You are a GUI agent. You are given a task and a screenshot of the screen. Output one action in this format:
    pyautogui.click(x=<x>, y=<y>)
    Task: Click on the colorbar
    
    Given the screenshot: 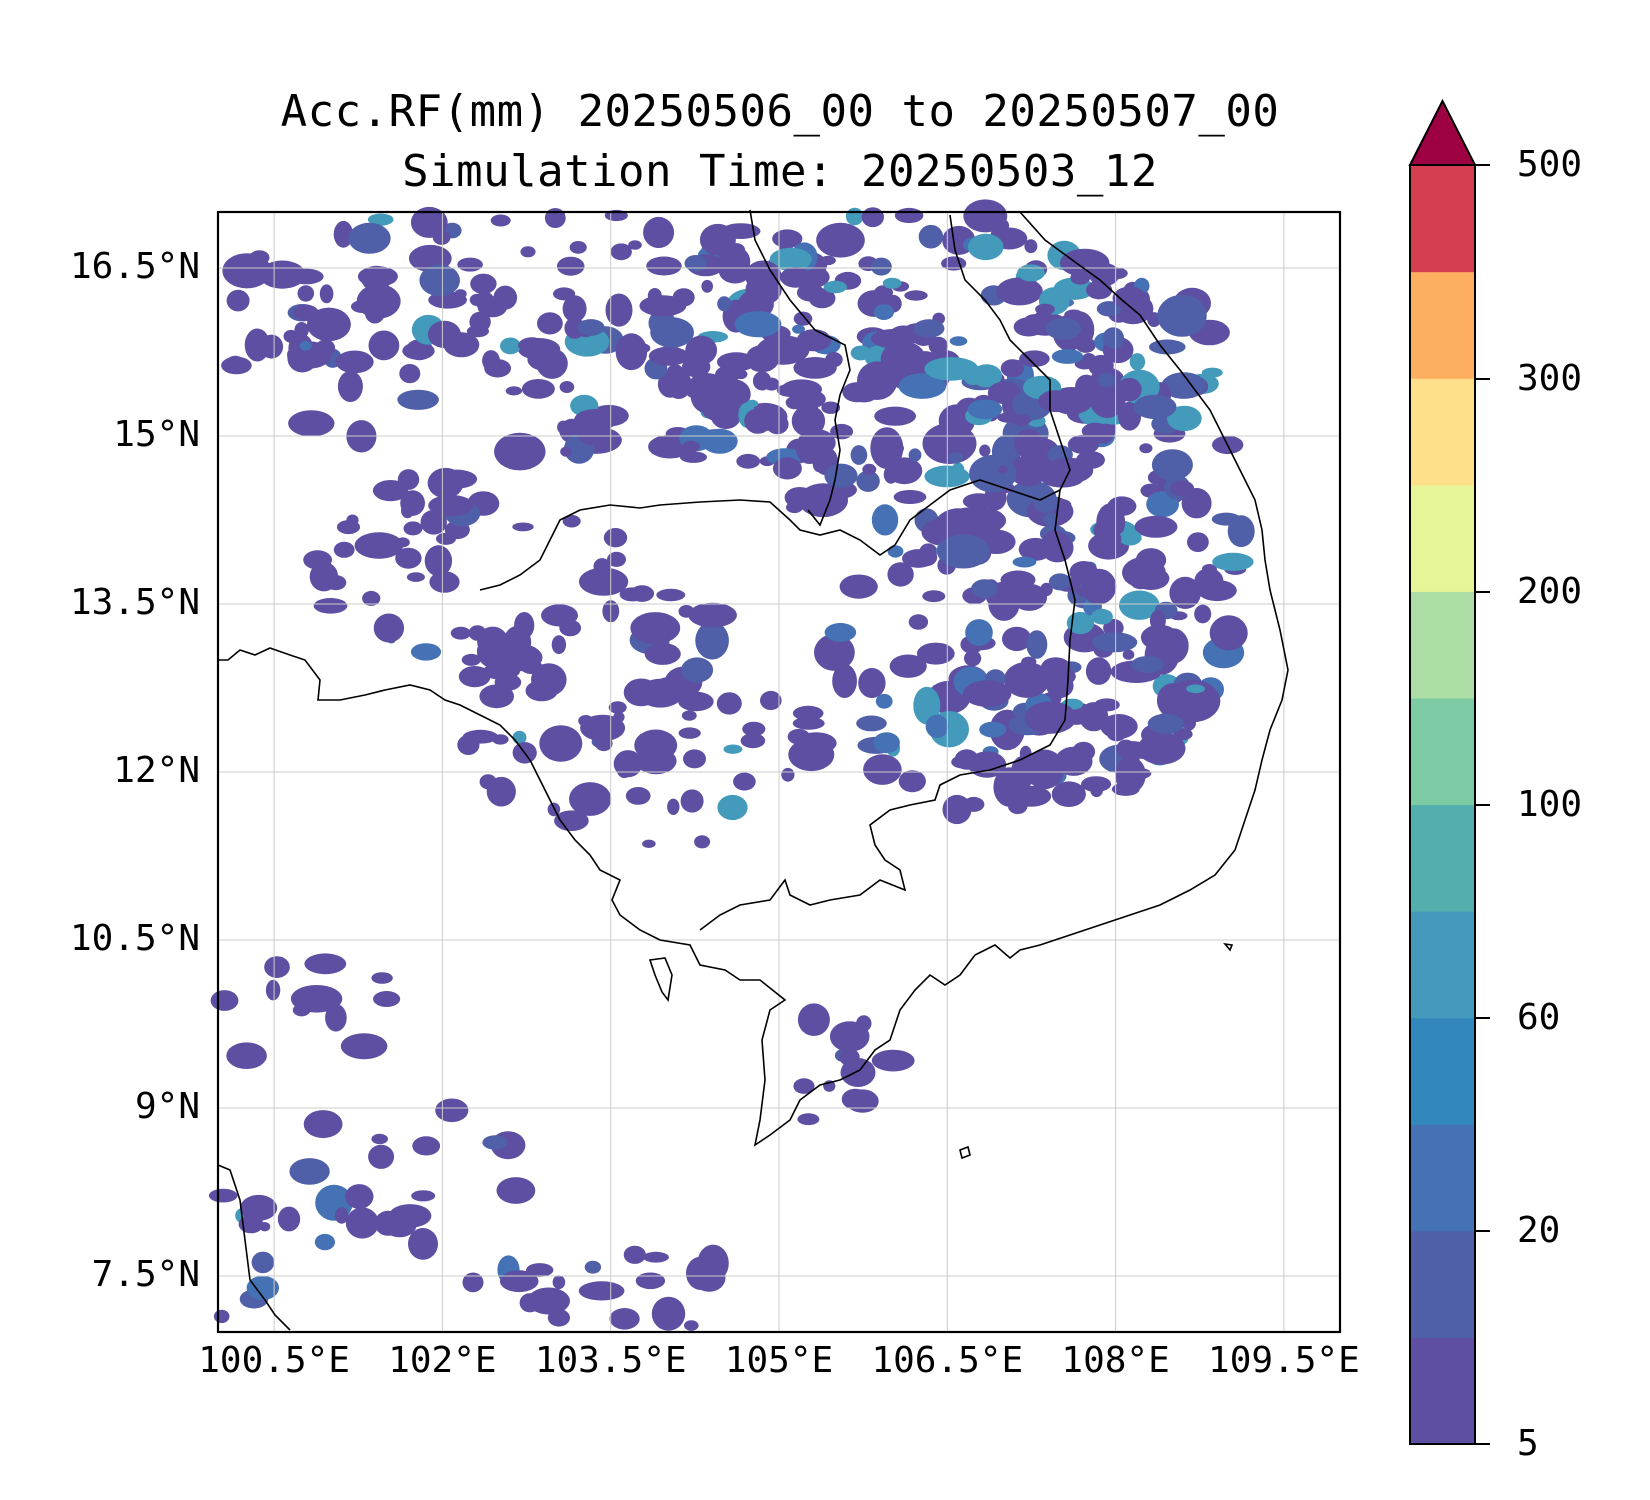 What is the action you would take?
    pyautogui.click(x=1442, y=771)
    